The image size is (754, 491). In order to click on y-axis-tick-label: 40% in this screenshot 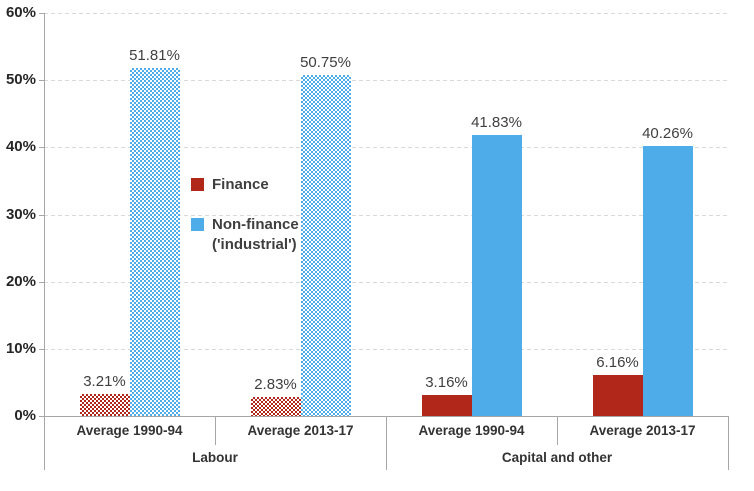, I will do `click(20, 147)`.